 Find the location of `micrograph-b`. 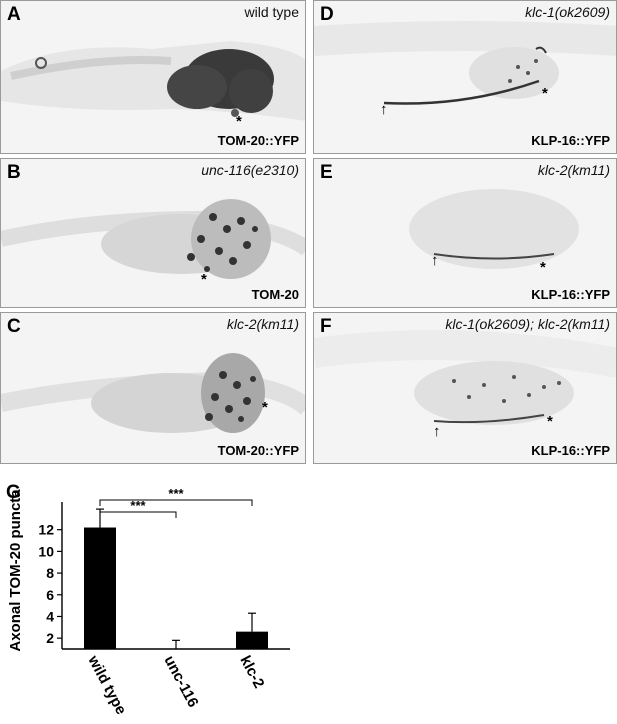

micrograph-b is located at coordinates (153, 239).